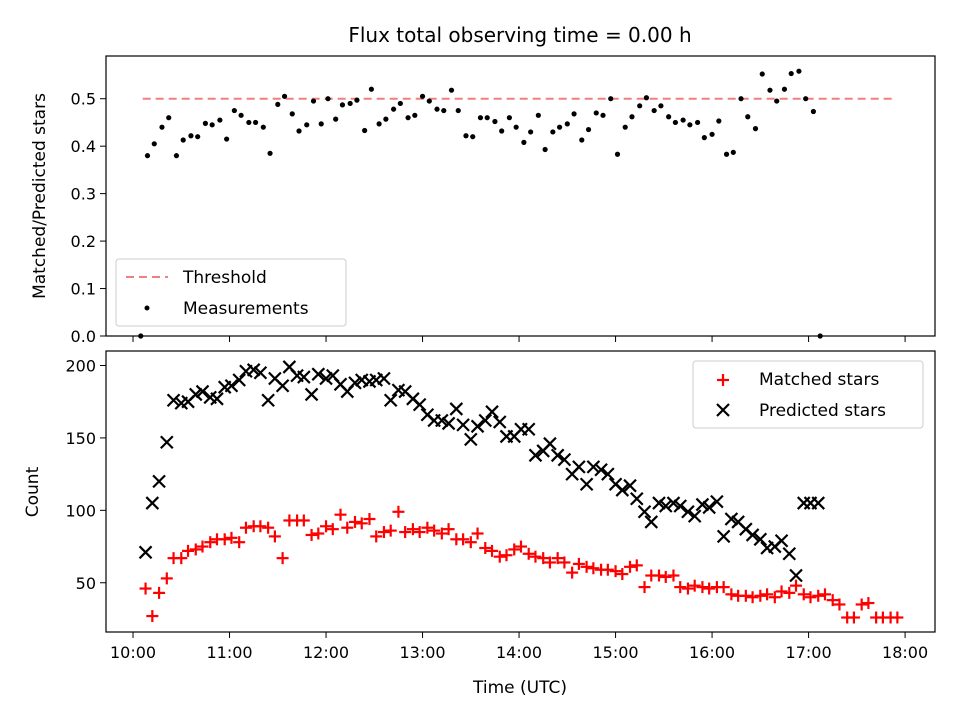 This screenshot has height=720, width=960. I want to click on x-tick-label: 13:00, so click(422, 652).